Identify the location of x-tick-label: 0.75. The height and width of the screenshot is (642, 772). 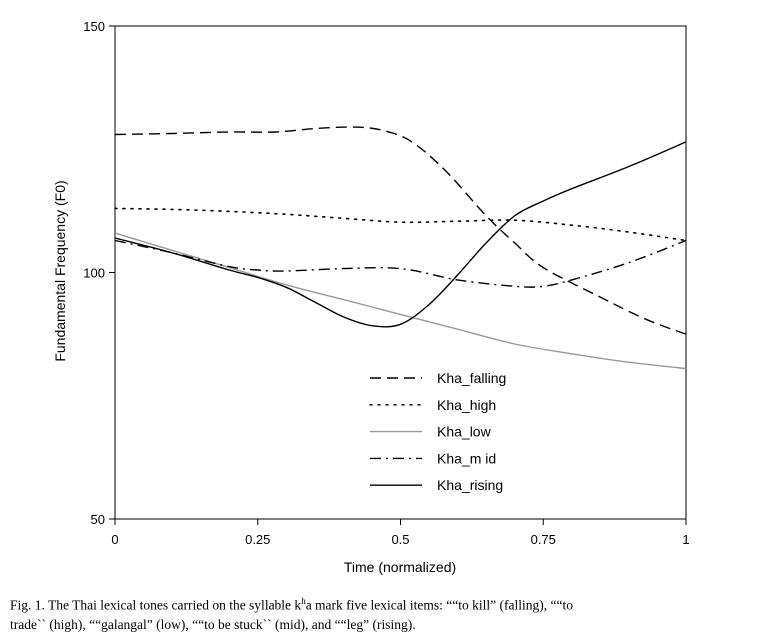
(543, 539).